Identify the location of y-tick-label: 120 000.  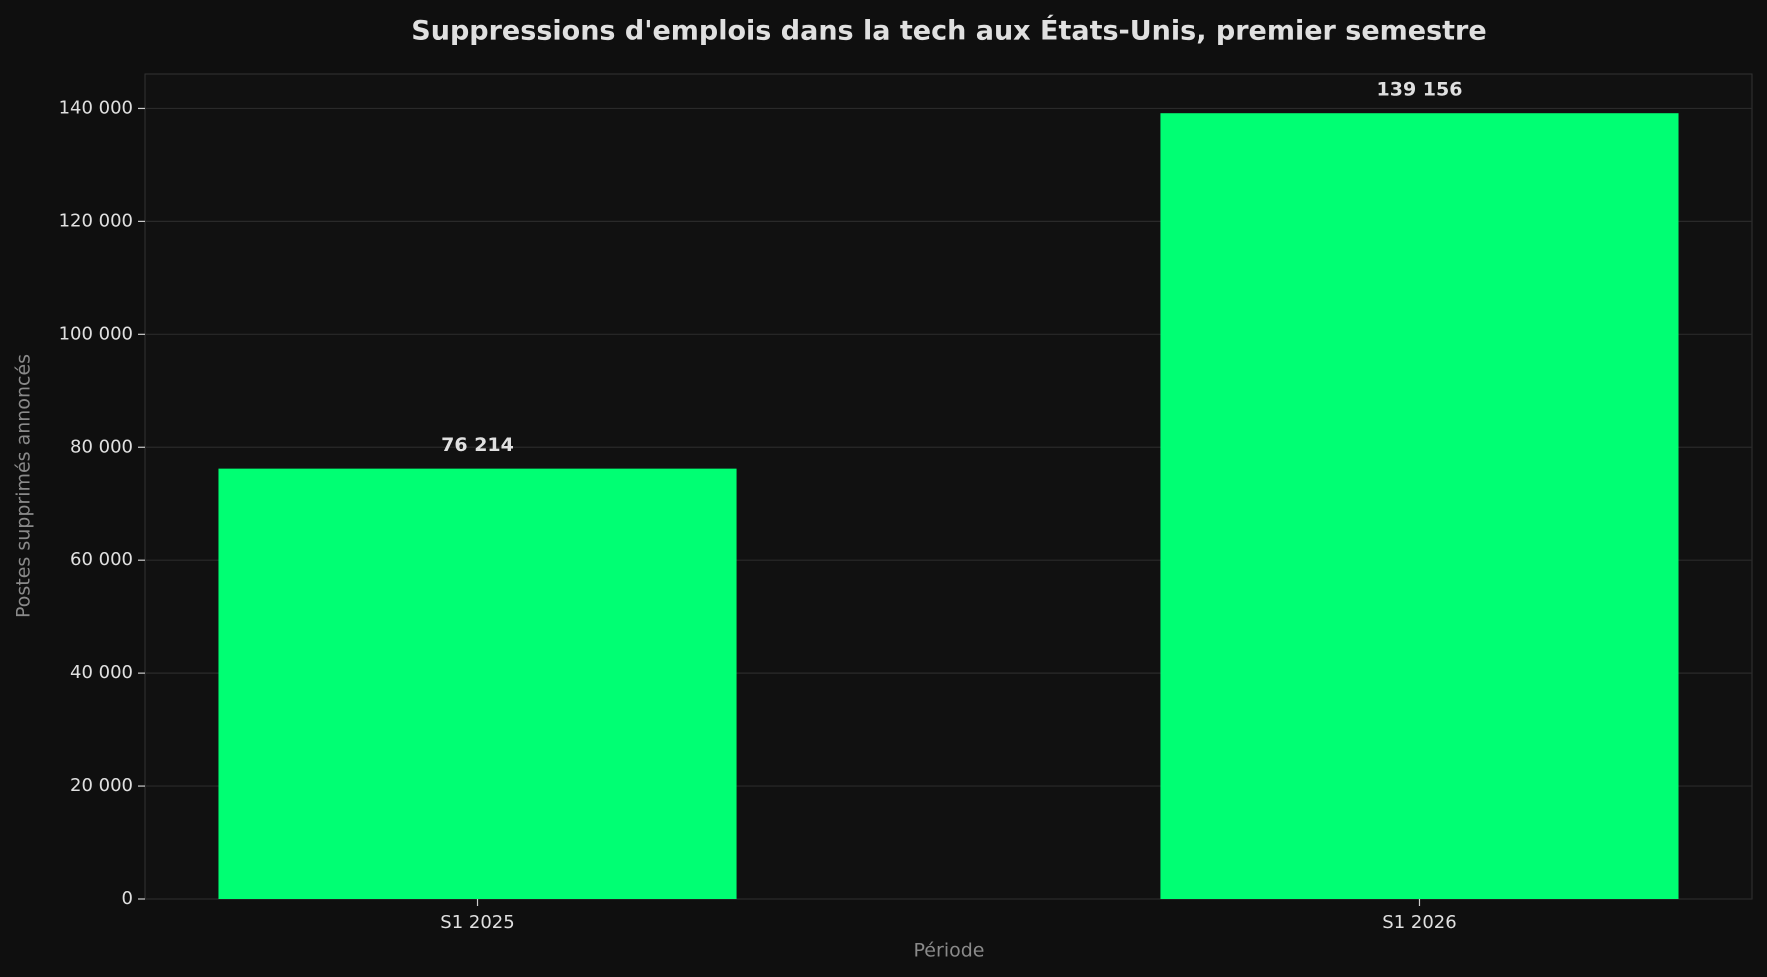
(96, 220).